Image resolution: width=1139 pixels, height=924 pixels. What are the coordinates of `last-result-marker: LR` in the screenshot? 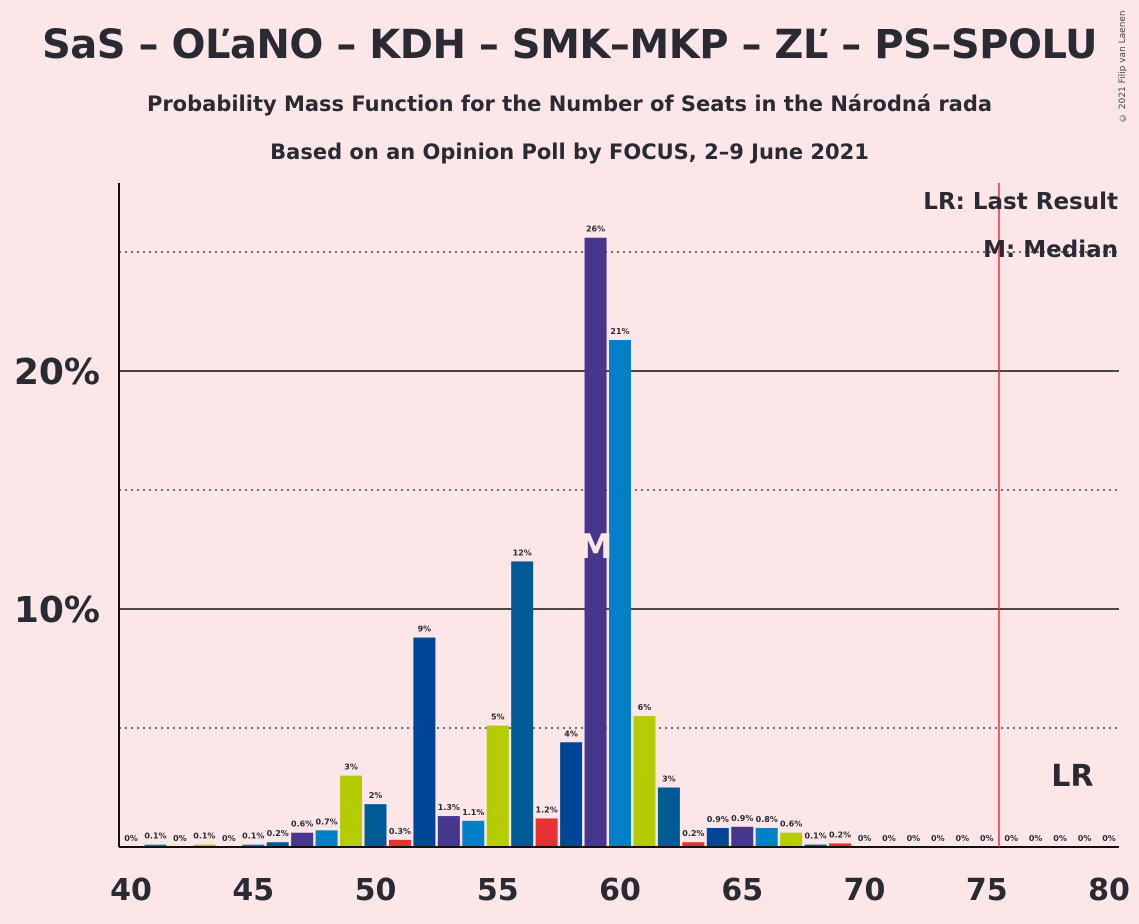 It's located at (1072, 776).